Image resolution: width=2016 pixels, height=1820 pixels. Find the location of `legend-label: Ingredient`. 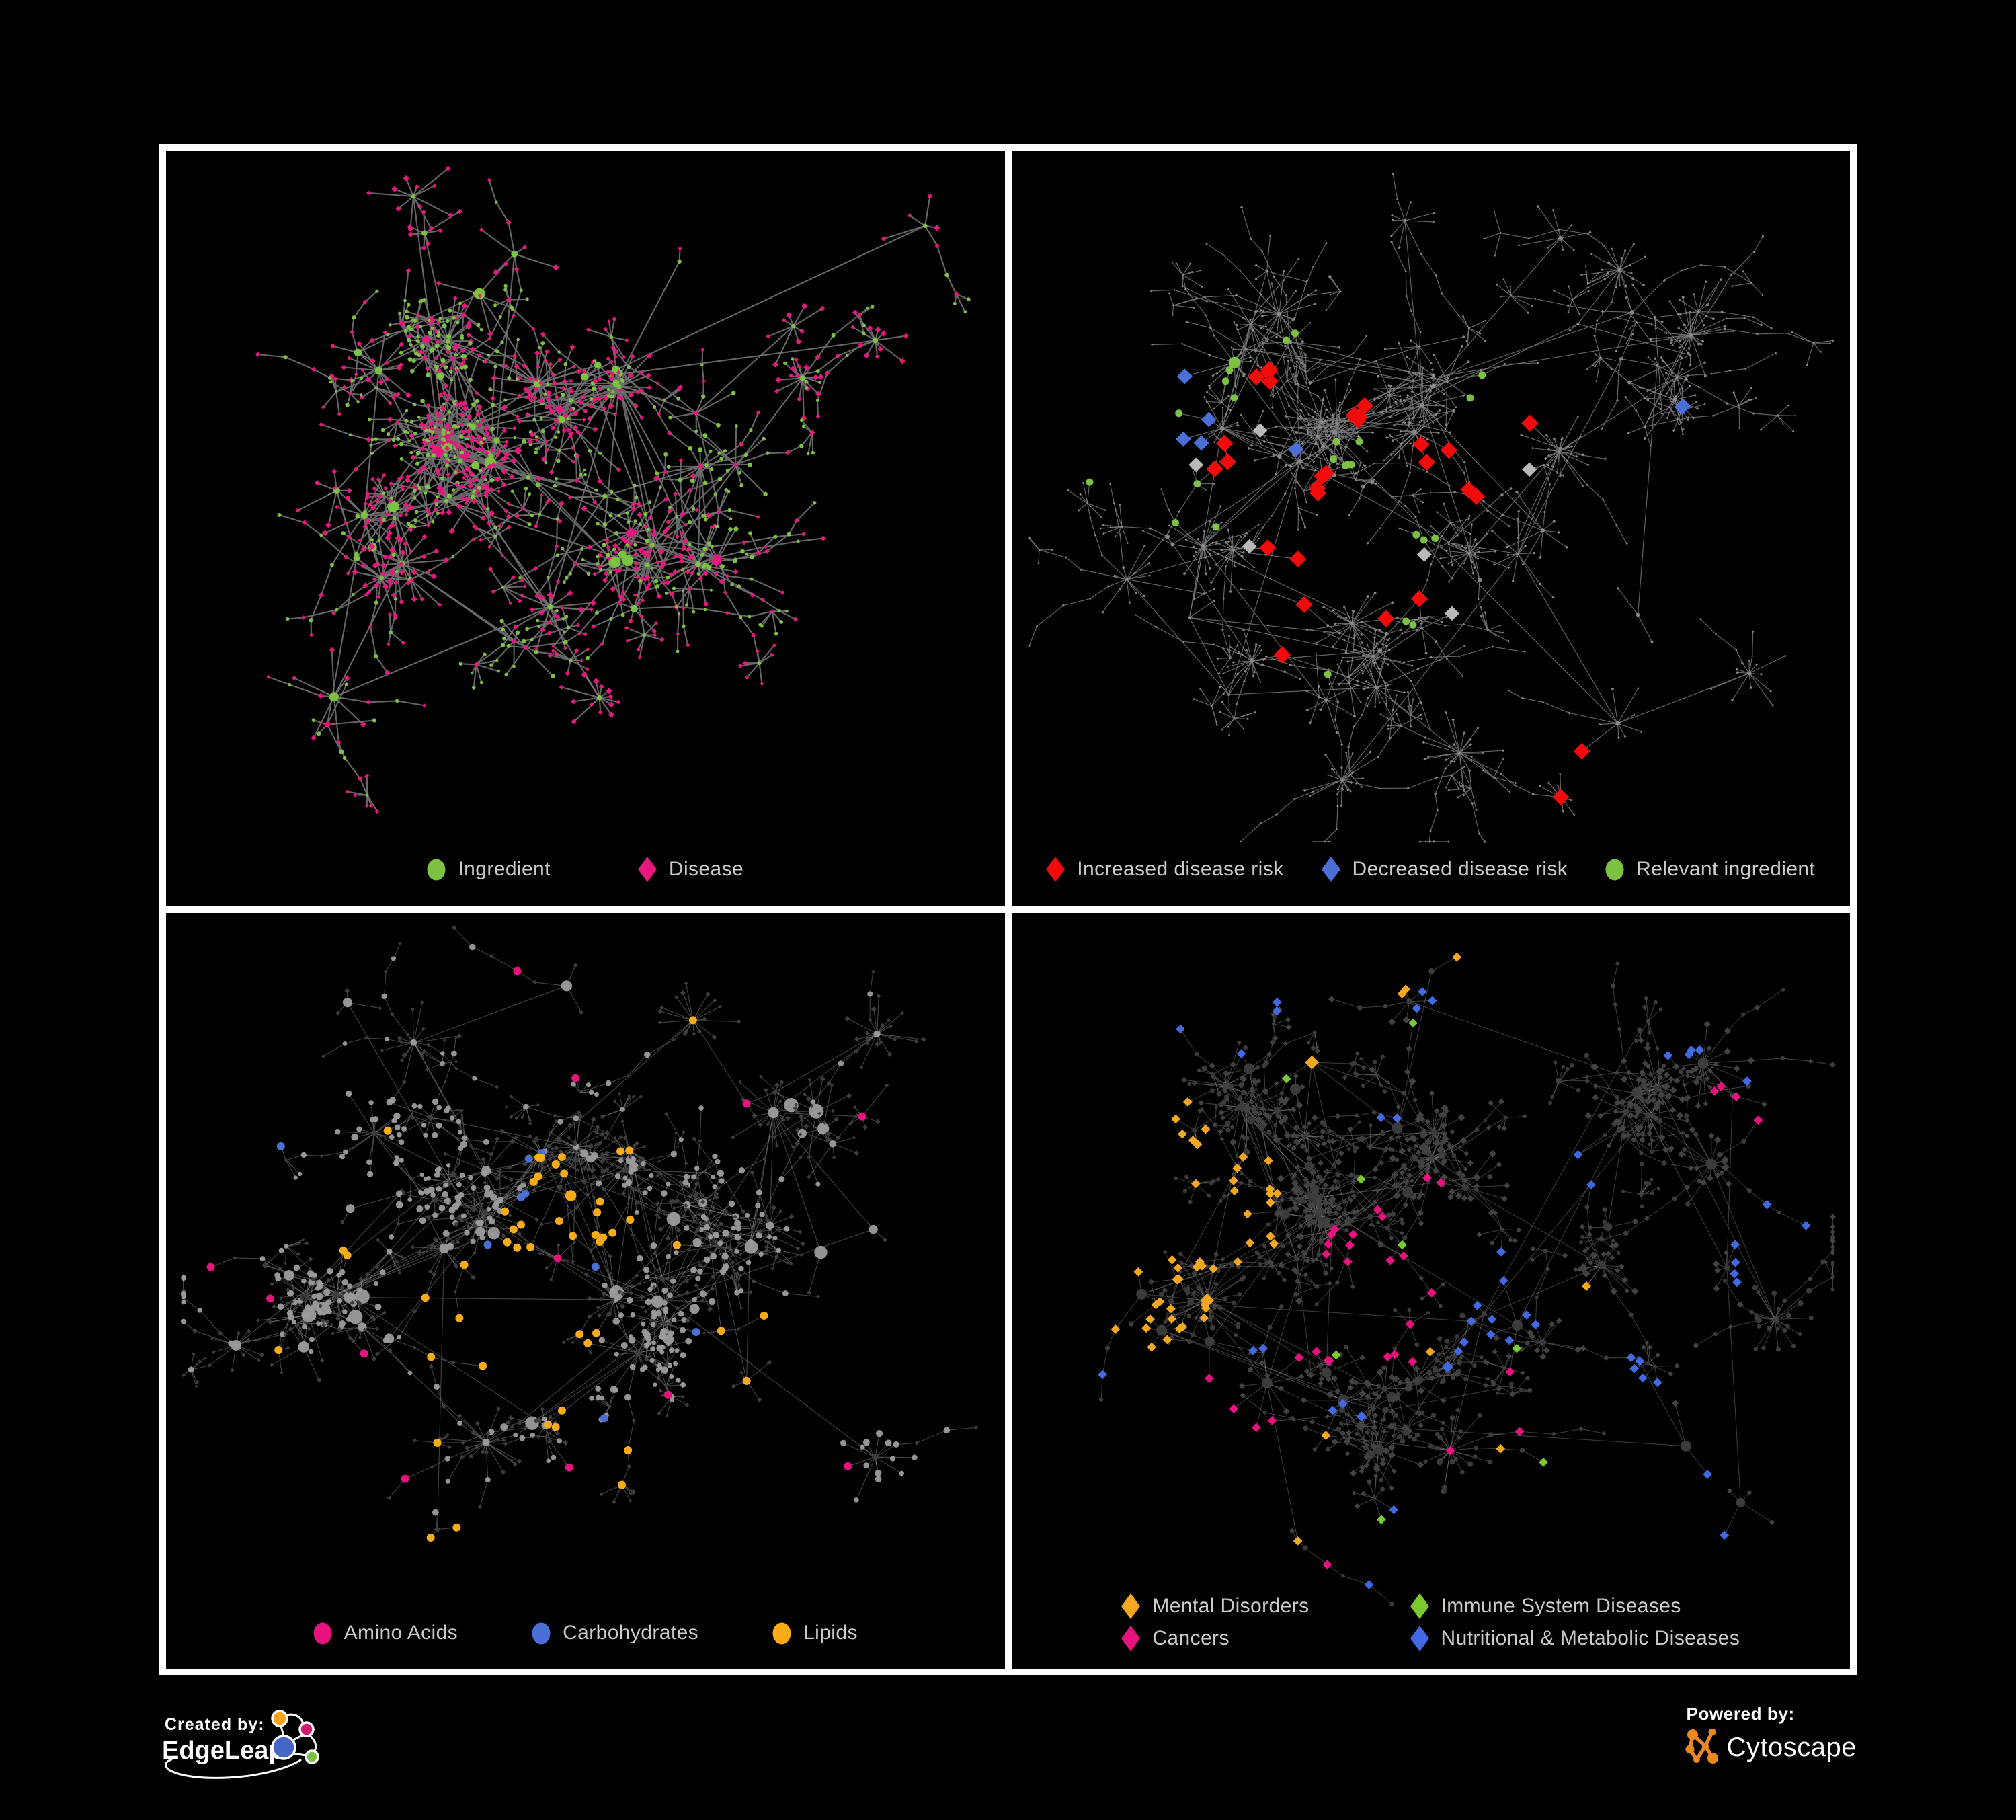

legend-label: Ingredient is located at coordinates (504, 869).